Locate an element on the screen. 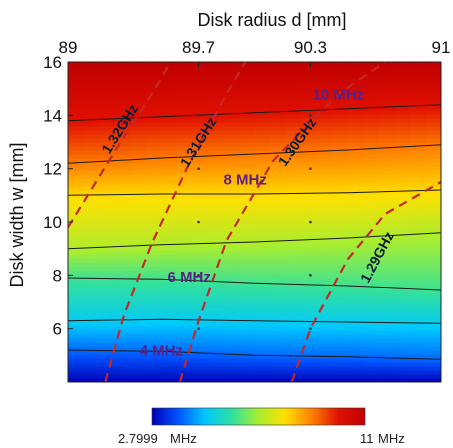  bandwidth-contour-line is located at coordinates (254, 354).